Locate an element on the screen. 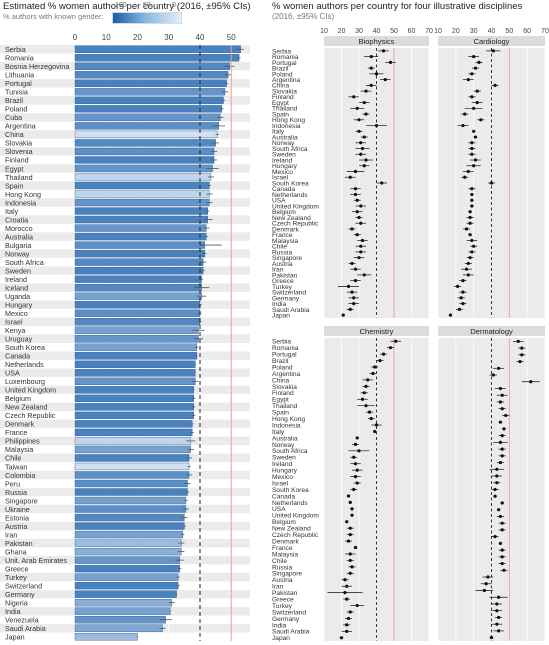  category-label: Pakistan is located at coordinates (19, 543).